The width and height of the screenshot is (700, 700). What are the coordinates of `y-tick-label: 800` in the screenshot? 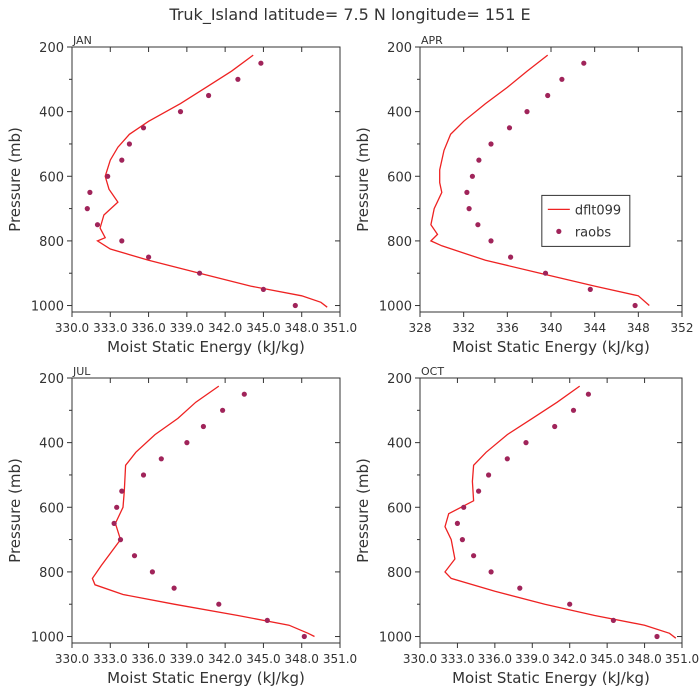 It's located at (399, 242).